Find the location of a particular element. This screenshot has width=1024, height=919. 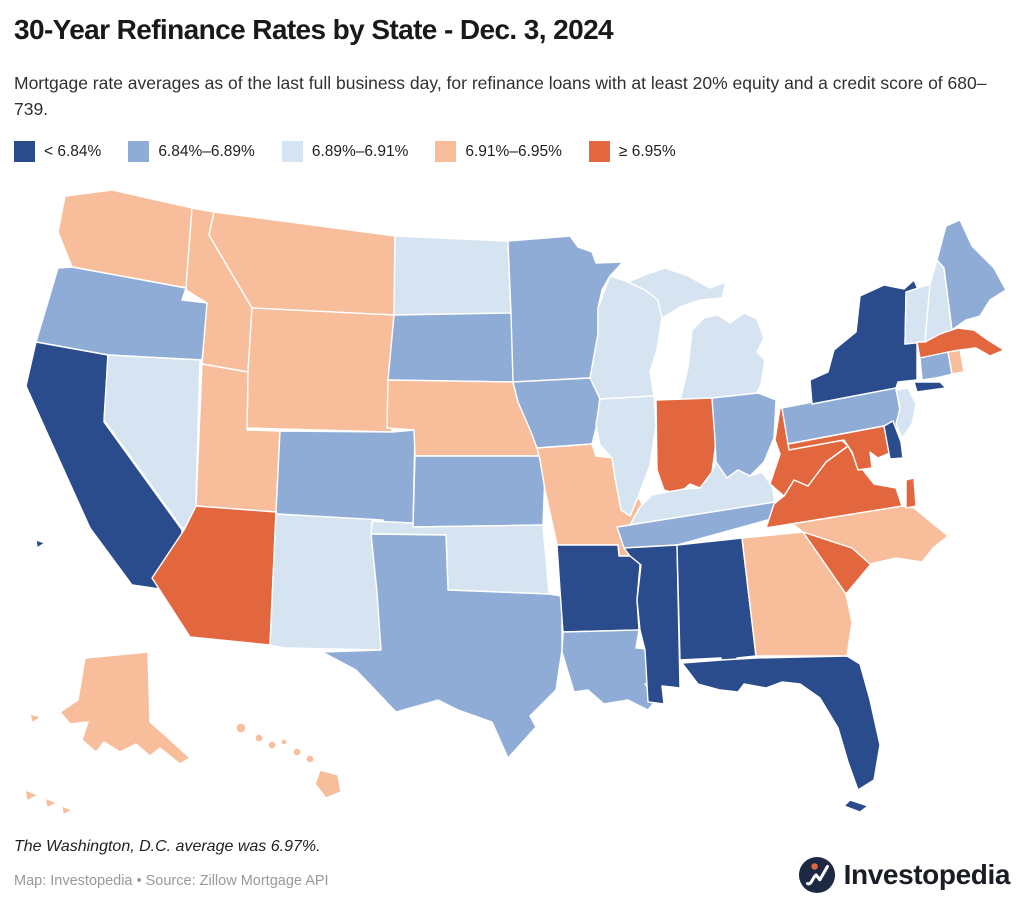

legend-item-2: 6.84%–6.89% is located at coordinates (191, 151).